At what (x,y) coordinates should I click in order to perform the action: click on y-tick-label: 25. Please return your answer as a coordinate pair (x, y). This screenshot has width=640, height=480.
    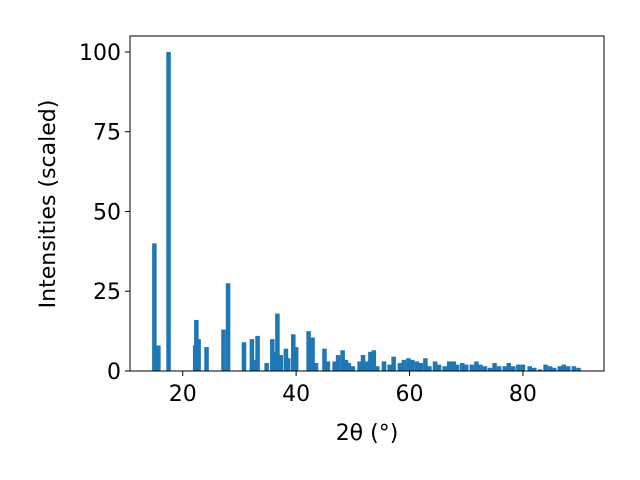
    Looking at the image, I should click on (107, 292).